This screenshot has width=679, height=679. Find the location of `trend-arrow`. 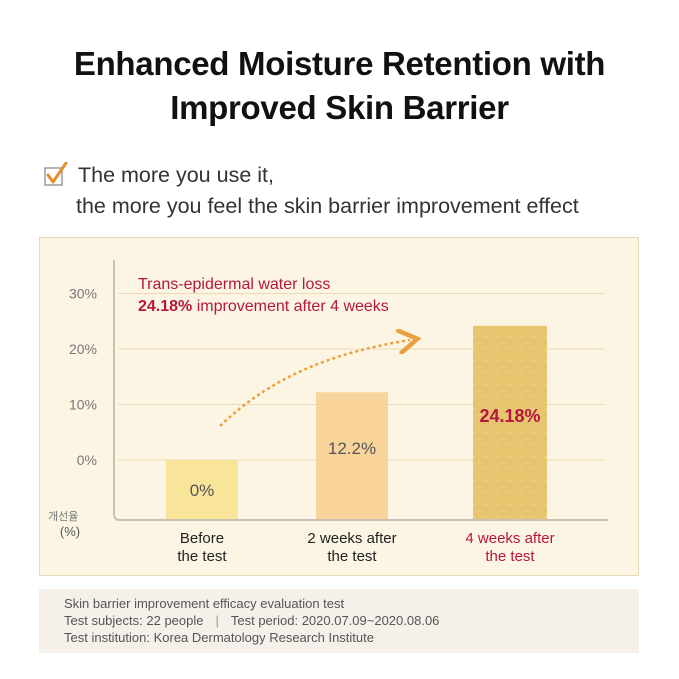

trend-arrow is located at coordinates (314, 383).